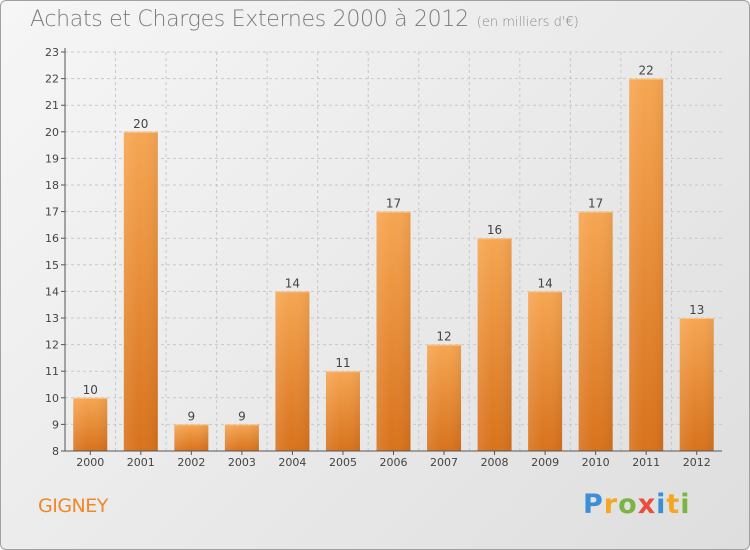 The width and height of the screenshot is (750, 550). What do you see at coordinates (55, 424) in the screenshot?
I see `y-tick-label: 9` at bounding box center [55, 424].